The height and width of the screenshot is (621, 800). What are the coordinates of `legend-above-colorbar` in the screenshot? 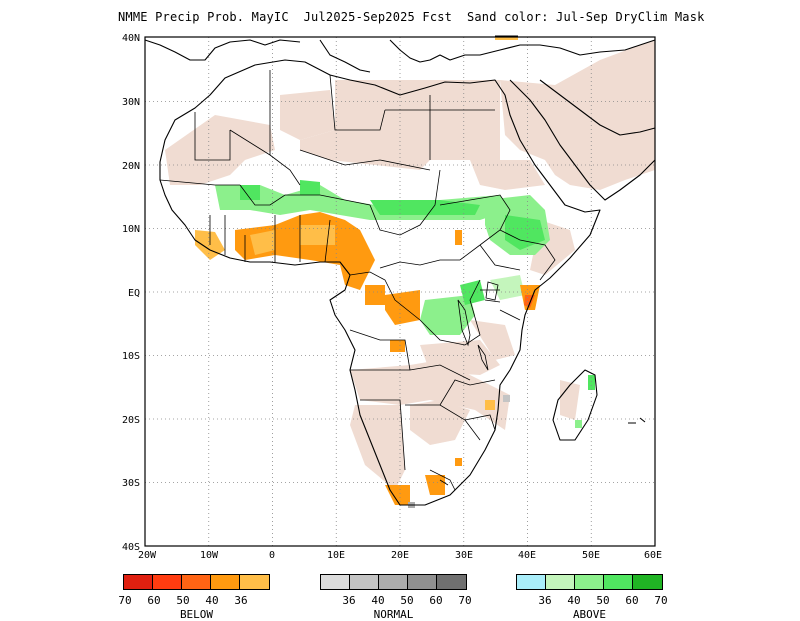 It's located at (589, 582).